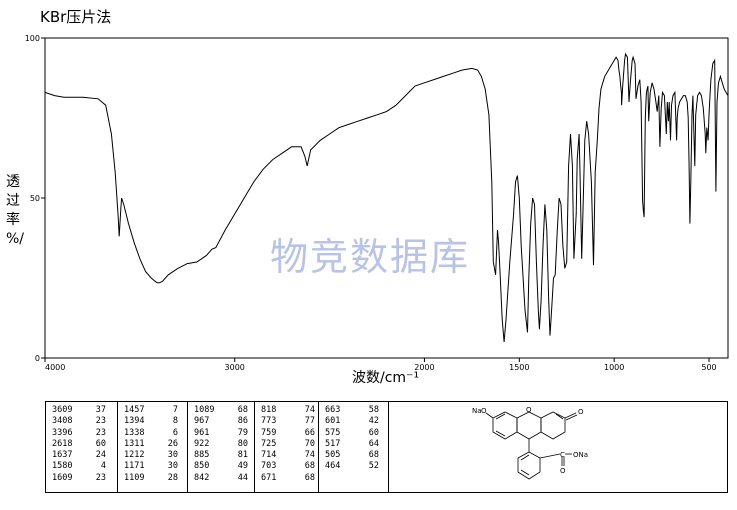 This screenshot has height=510, width=737. I want to click on peak-table-row: 1394 8, so click(151, 421).